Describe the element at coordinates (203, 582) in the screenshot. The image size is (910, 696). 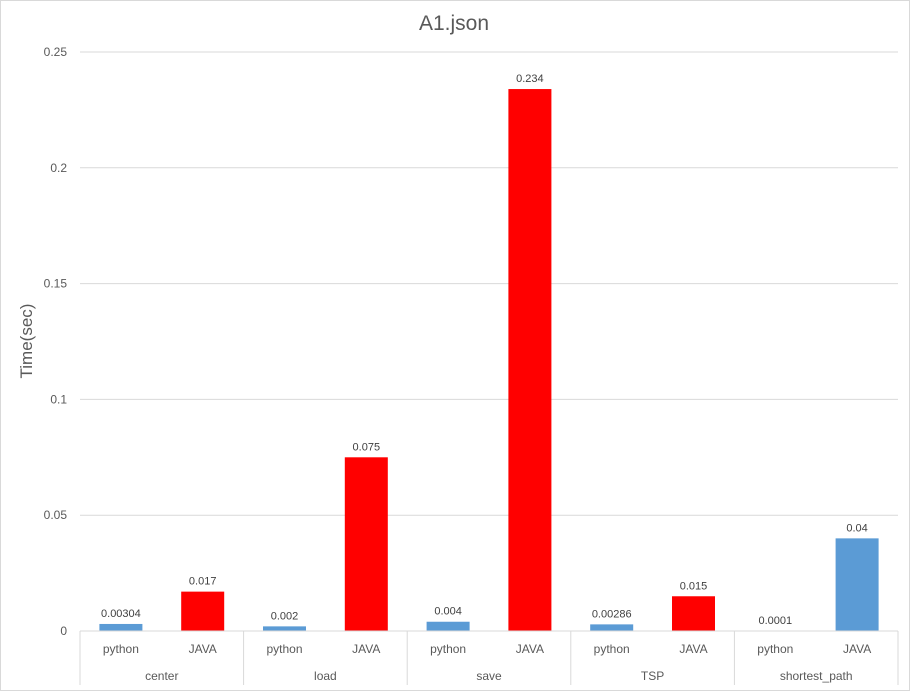
I see `data-label: 0.017` at that location.